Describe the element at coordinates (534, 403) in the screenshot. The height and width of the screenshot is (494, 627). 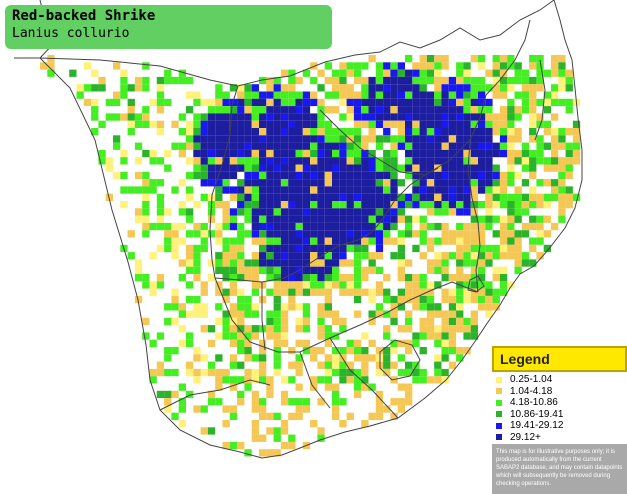
I see `legend-label: 4.18-10.86` at that location.